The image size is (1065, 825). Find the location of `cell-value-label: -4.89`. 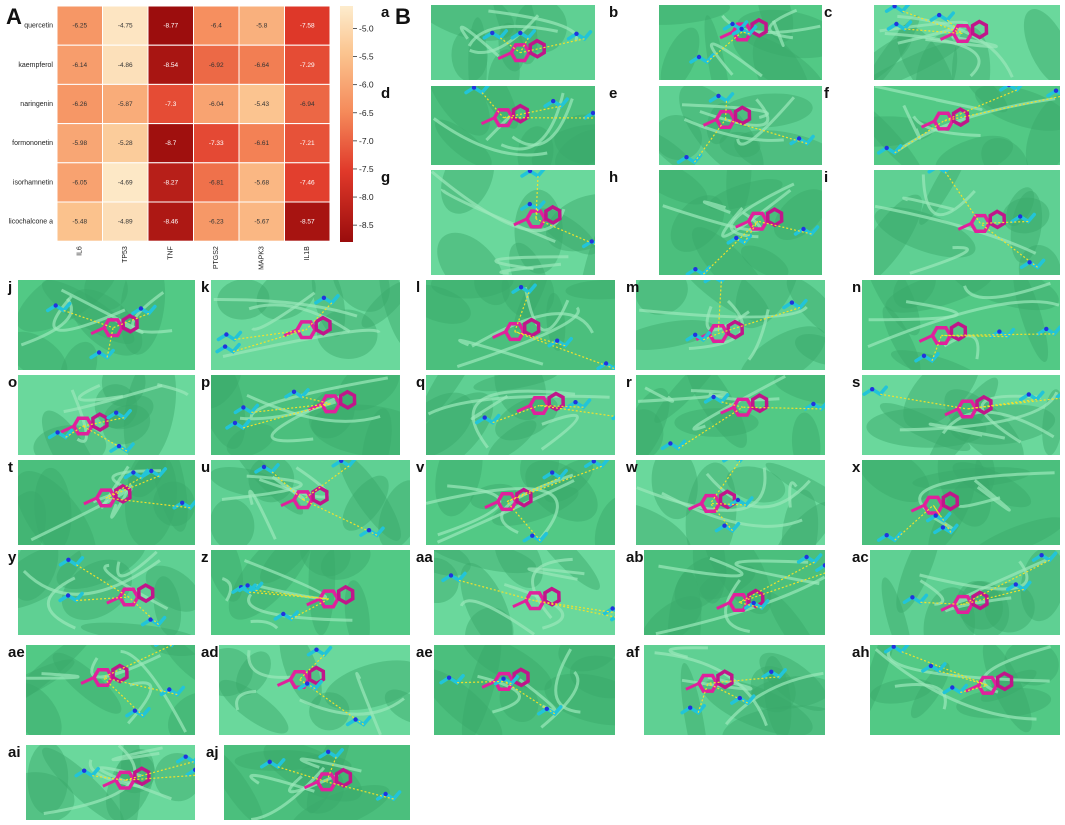

cell-value-label: -4.89 is located at coordinates (125, 222).